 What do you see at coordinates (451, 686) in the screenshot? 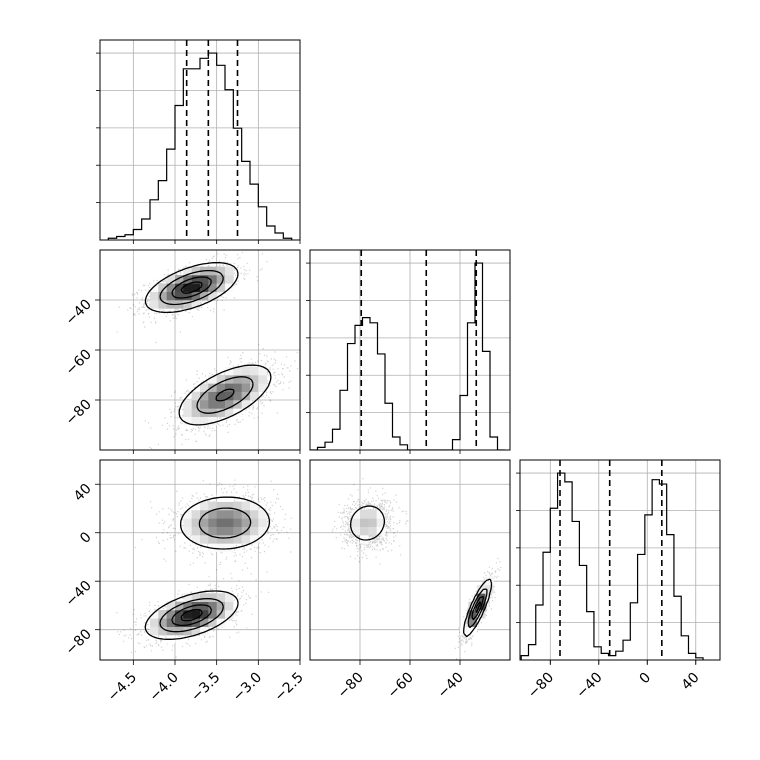
I see `x-tick-label: −40` at bounding box center [451, 686].